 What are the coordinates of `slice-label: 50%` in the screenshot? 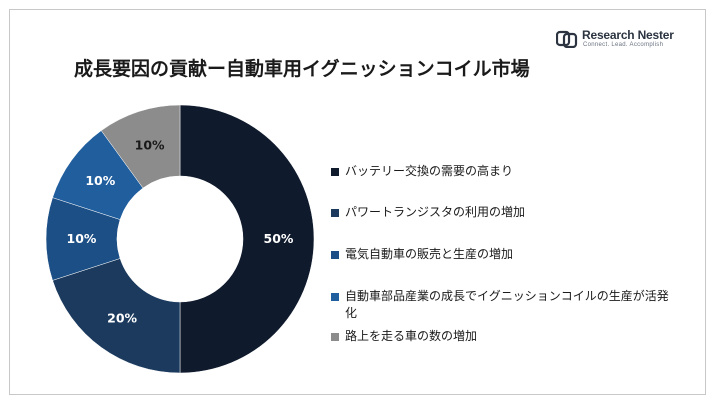 It's located at (279, 238).